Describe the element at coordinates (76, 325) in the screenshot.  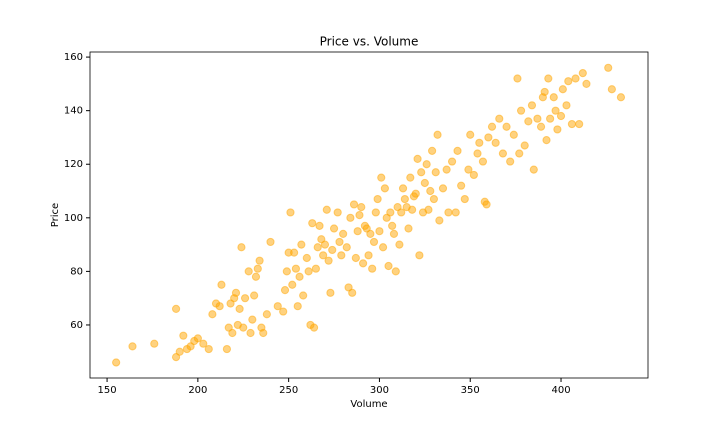
I see `y-tick-label: 60` at that location.